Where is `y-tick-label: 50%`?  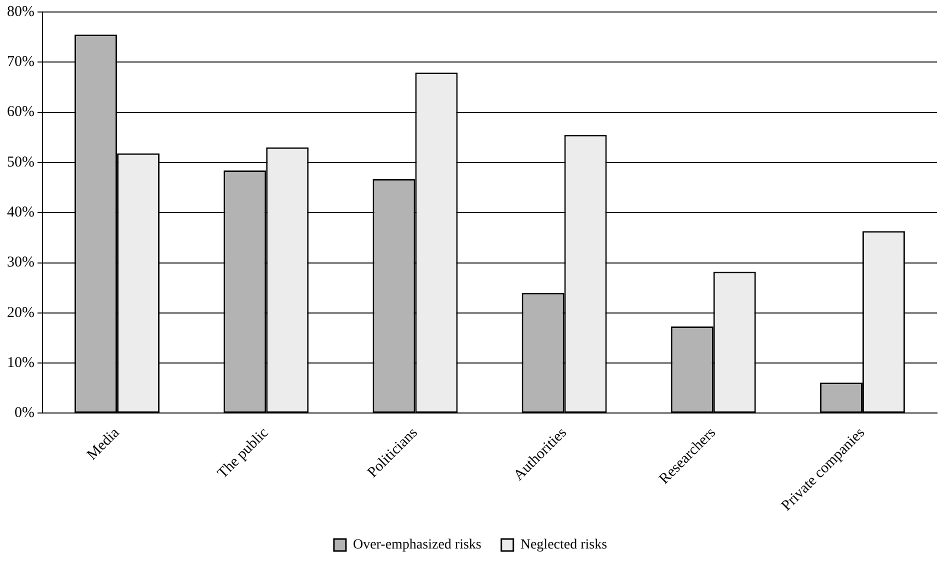
y-tick-label: 50% is located at coordinates (20, 162).